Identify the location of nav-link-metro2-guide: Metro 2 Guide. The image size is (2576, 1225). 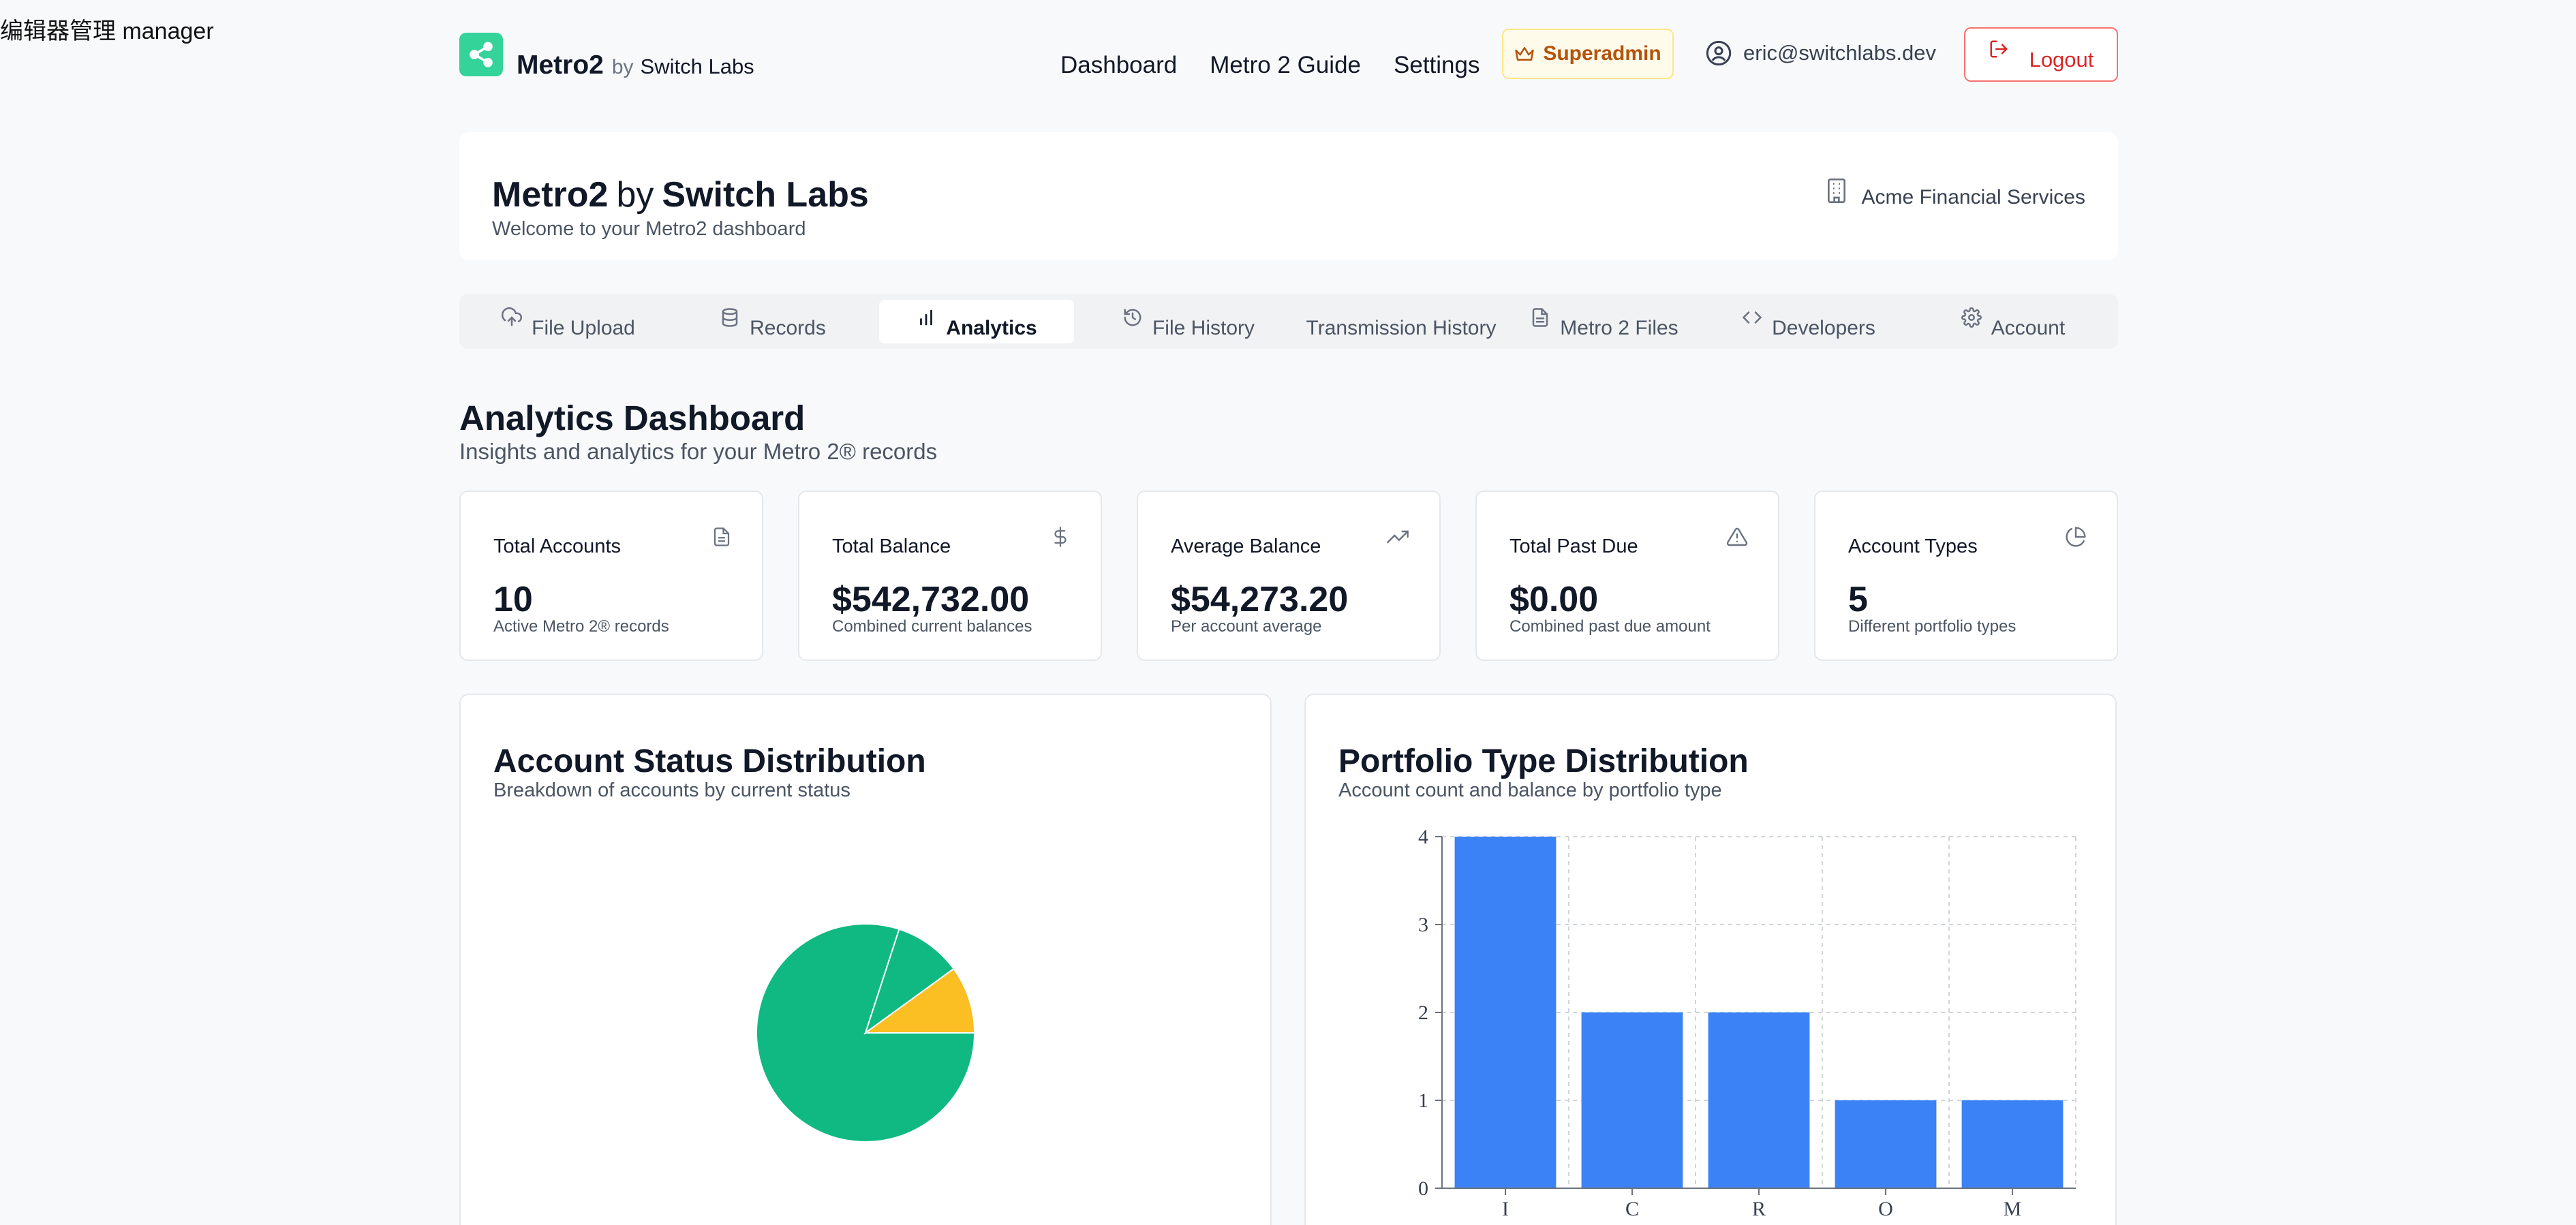
(1286, 65).